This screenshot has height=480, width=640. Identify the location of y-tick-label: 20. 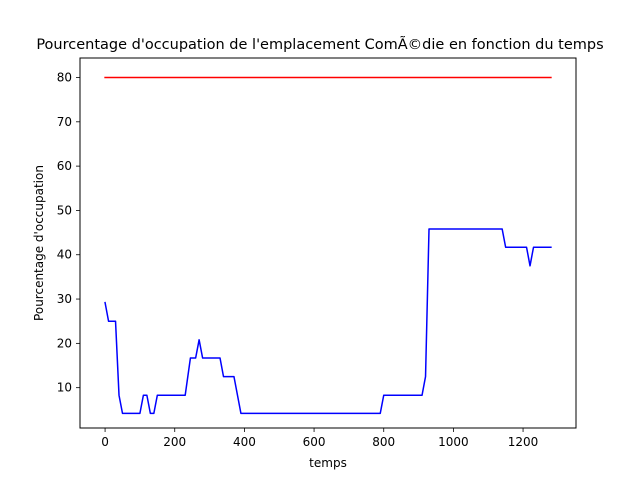
(64, 343).